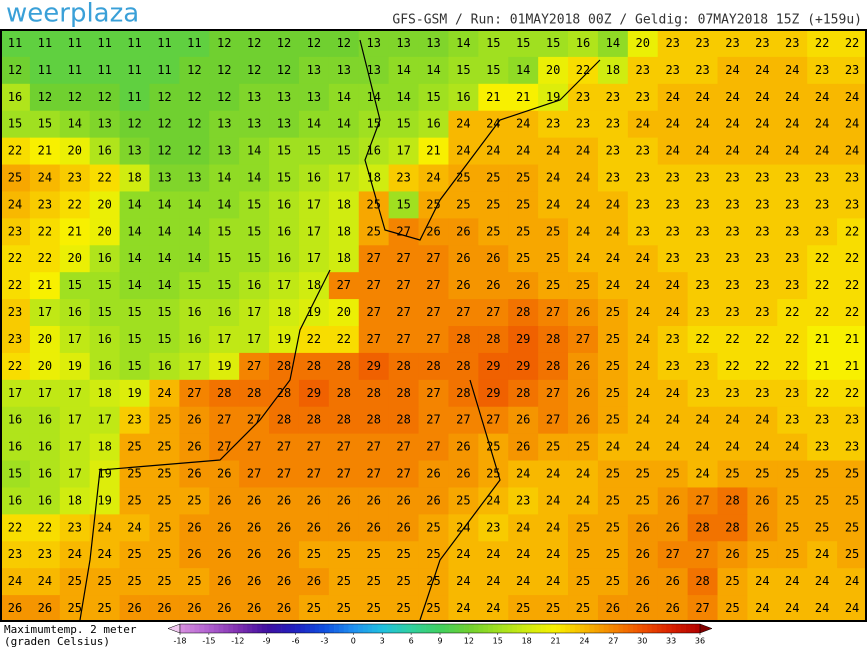 Image resolution: width=867 pixels, height=650 pixels. I want to click on temp-value: 14, so click(194, 231).